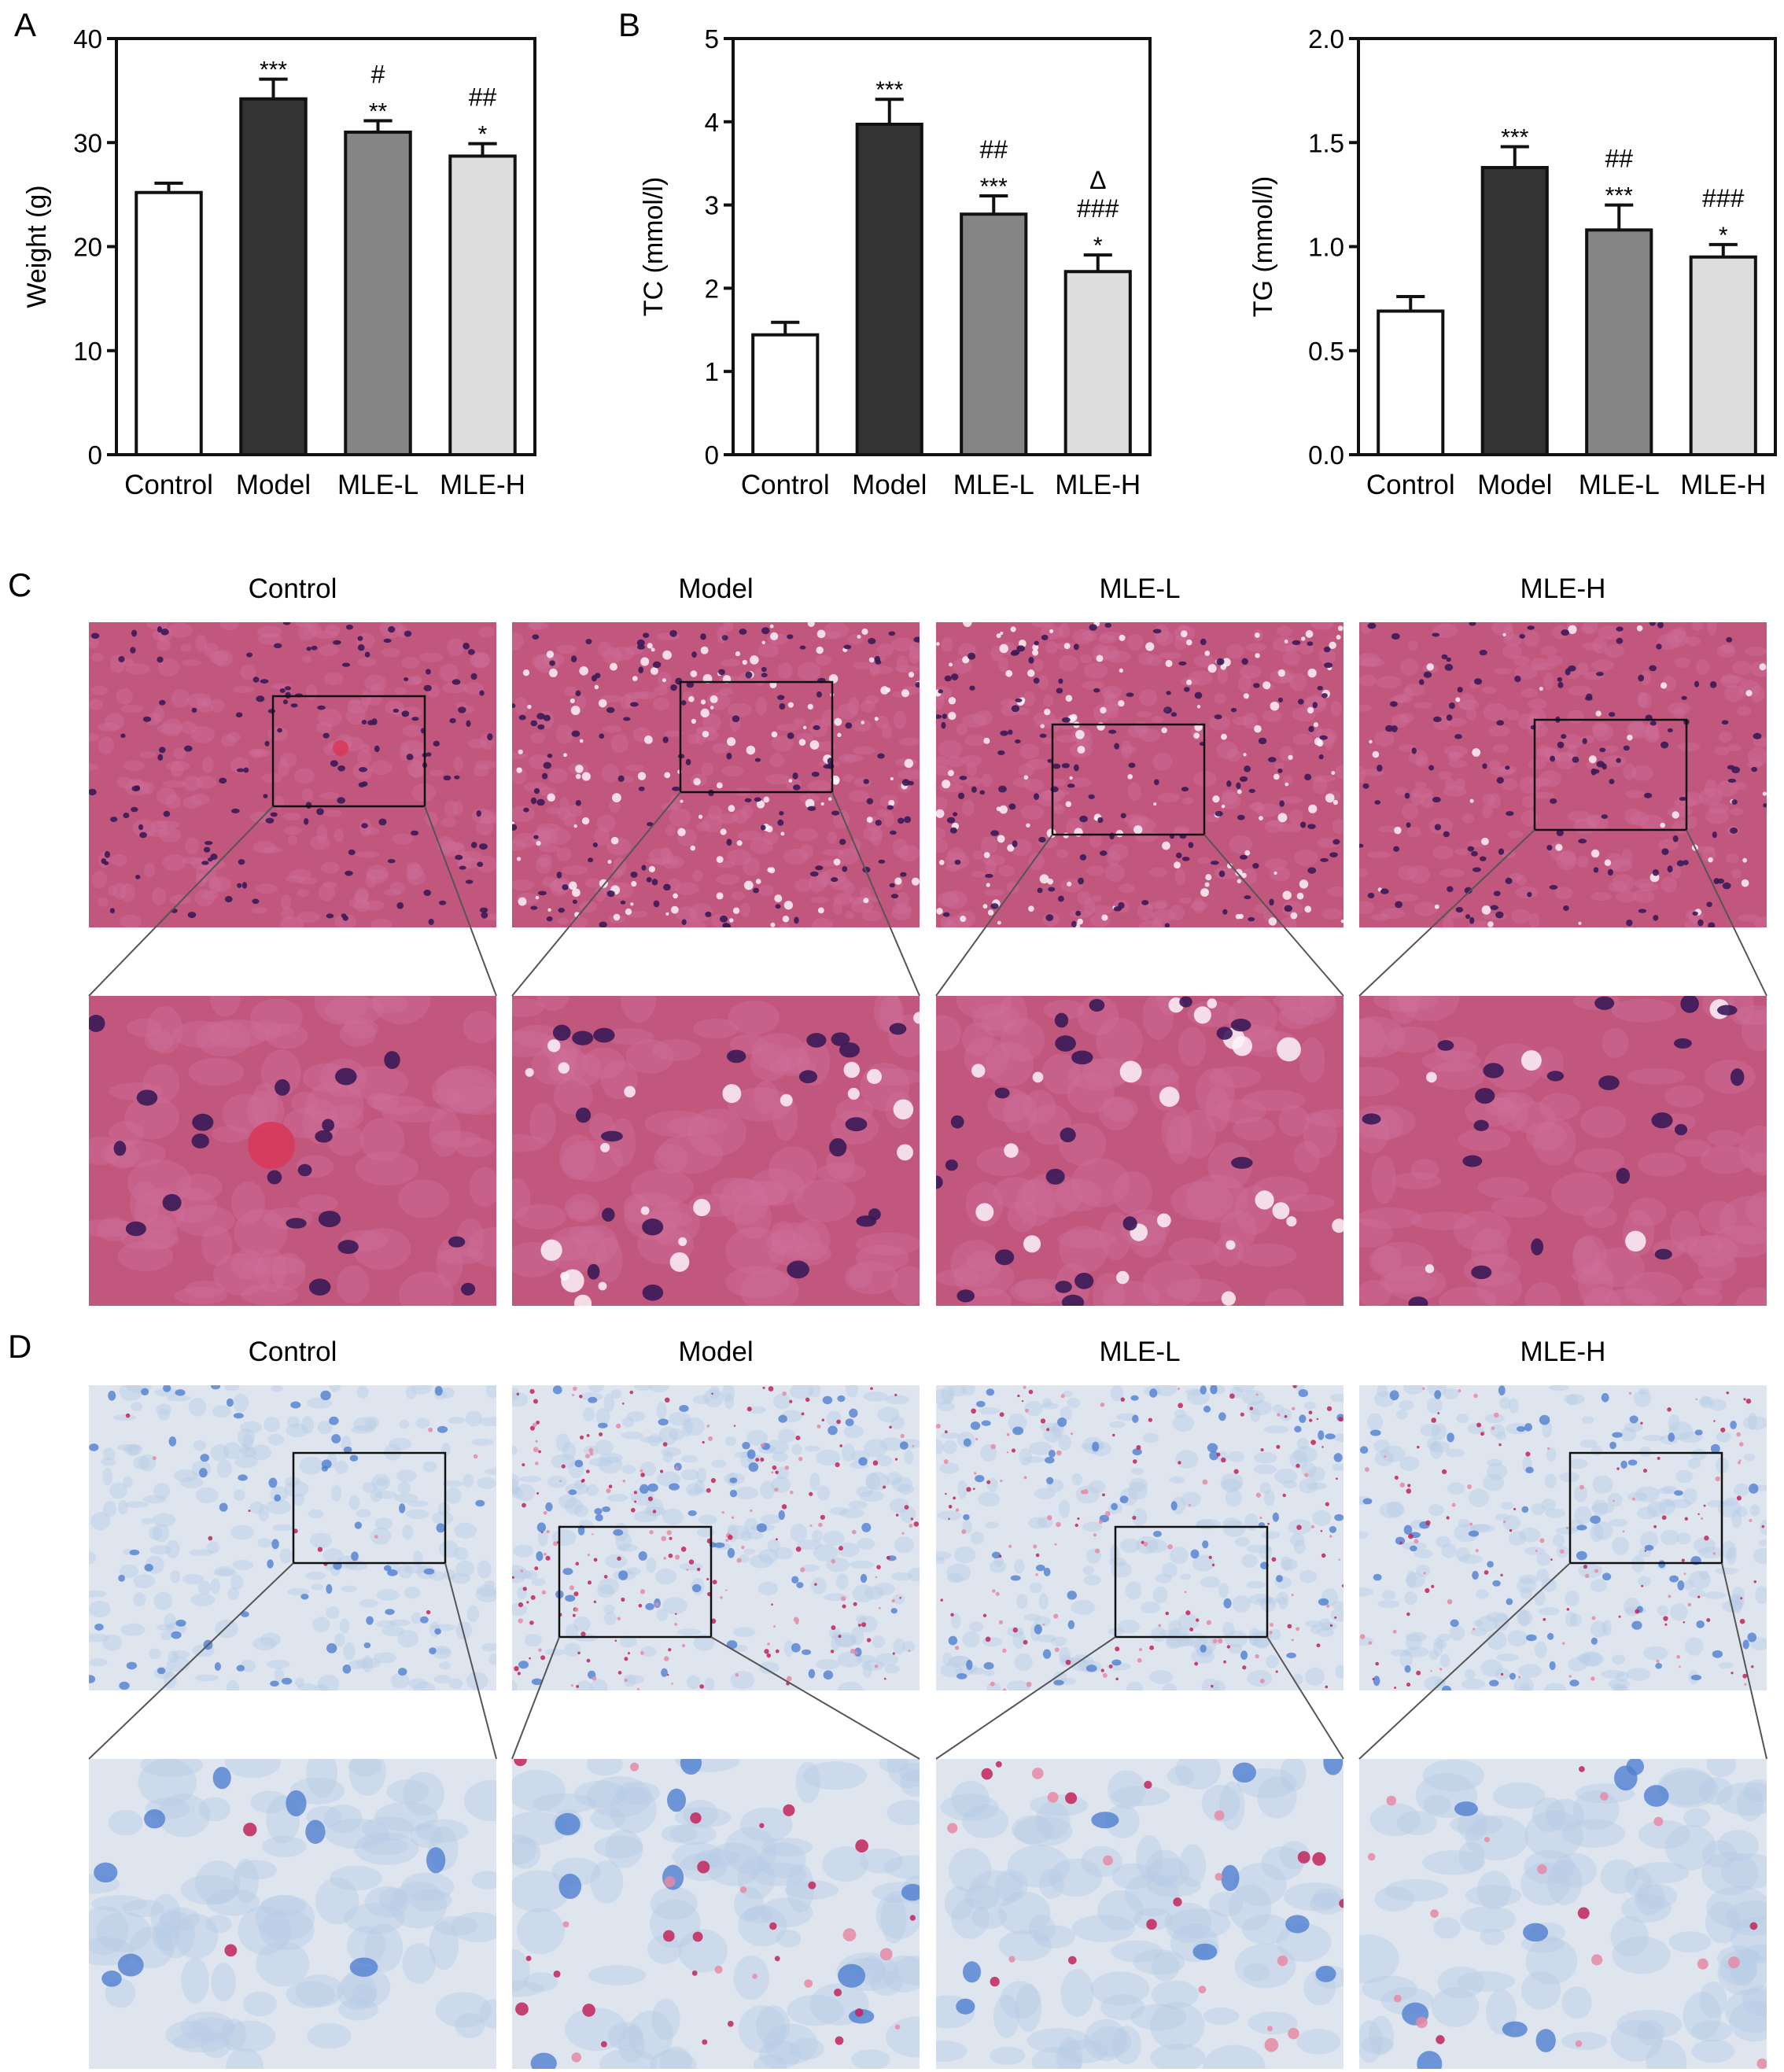 The width and height of the screenshot is (1784, 2072). Describe the element at coordinates (1140, 1914) in the screenshot. I see `oil-red-micrograph-zoom-mle-l` at that location.